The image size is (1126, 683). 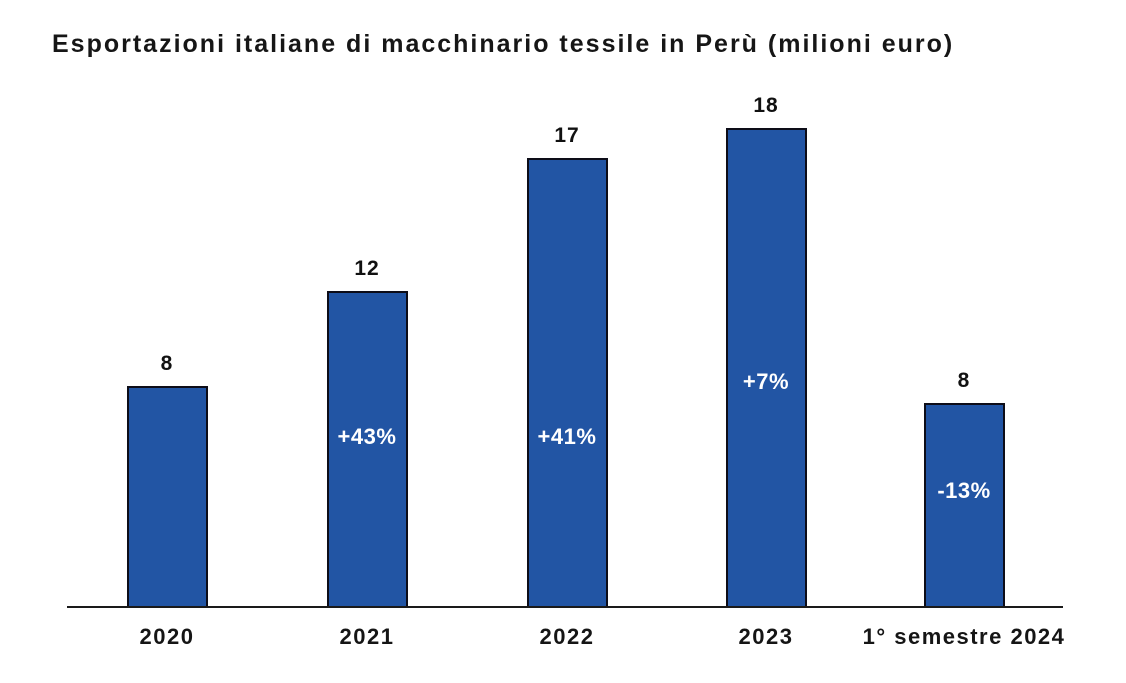 What do you see at coordinates (964, 636) in the screenshot?
I see `x-axis-label: 1° semestre 2024` at bounding box center [964, 636].